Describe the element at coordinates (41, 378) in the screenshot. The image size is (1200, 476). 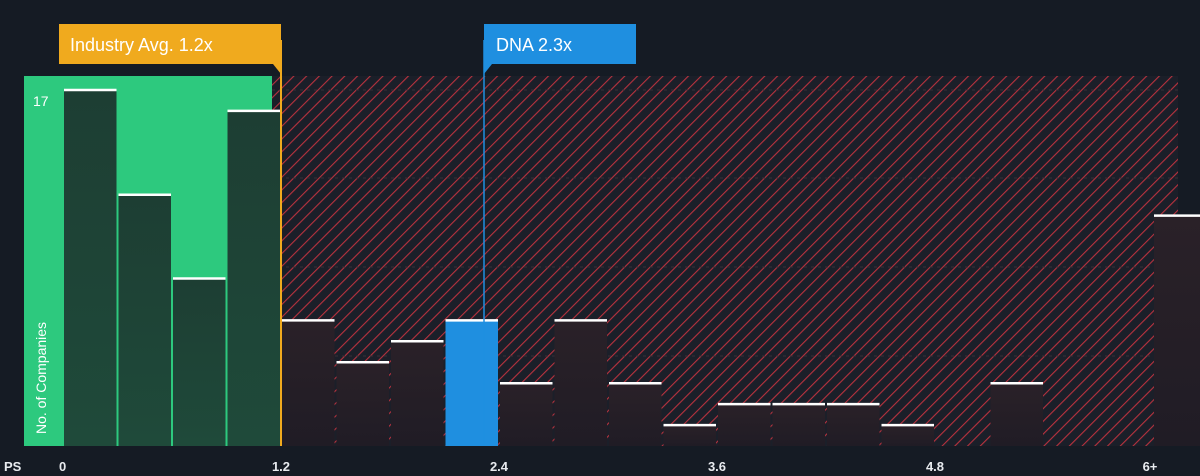
I see `y-axis-label: No. of Companies` at that location.